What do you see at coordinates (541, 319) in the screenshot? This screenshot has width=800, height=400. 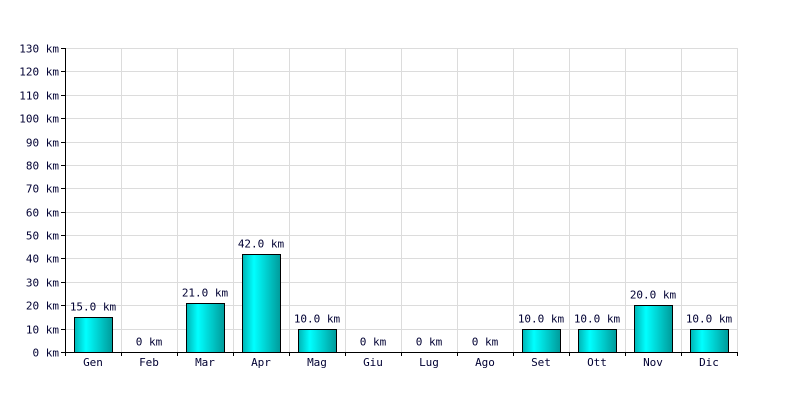 I see `data-label-set: 10.0 km` at bounding box center [541, 319].